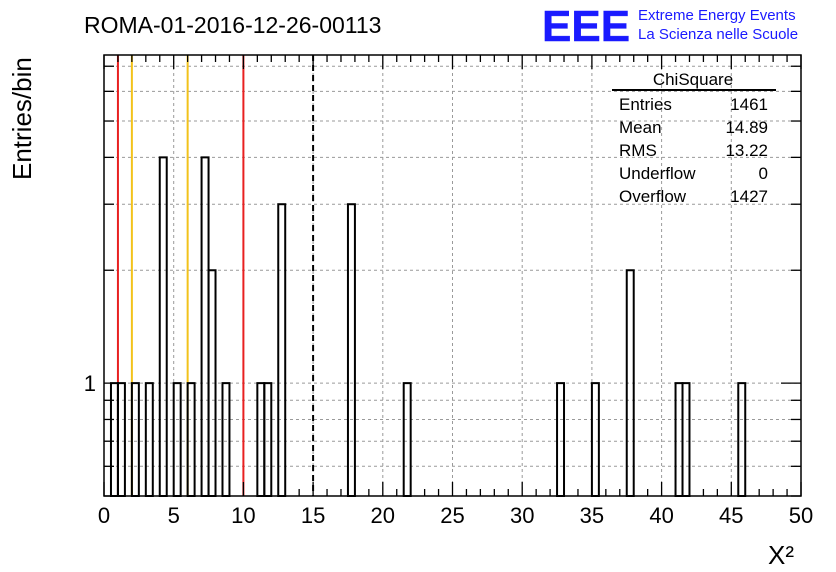 This screenshot has width=836, height=572. What do you see at coordinates (653, 196) in the screenshot?
I see `stats-overflow-label: Overflow` at bounding box center [653, 196].